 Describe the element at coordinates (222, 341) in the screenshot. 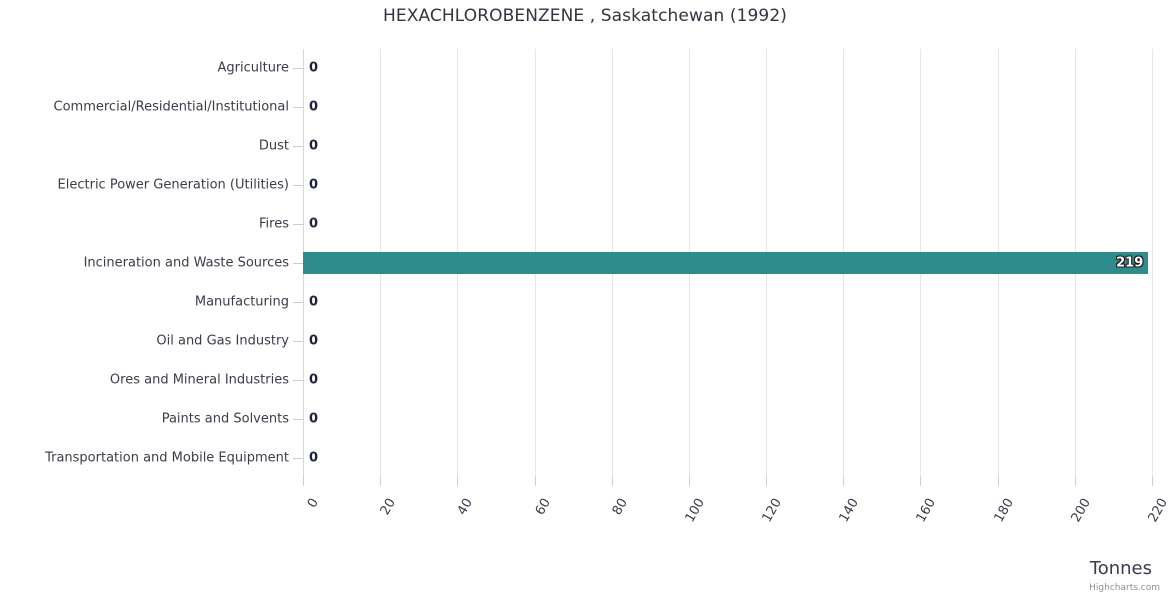

I see `y-axis-label: Oil and Gas Industry` at that location.